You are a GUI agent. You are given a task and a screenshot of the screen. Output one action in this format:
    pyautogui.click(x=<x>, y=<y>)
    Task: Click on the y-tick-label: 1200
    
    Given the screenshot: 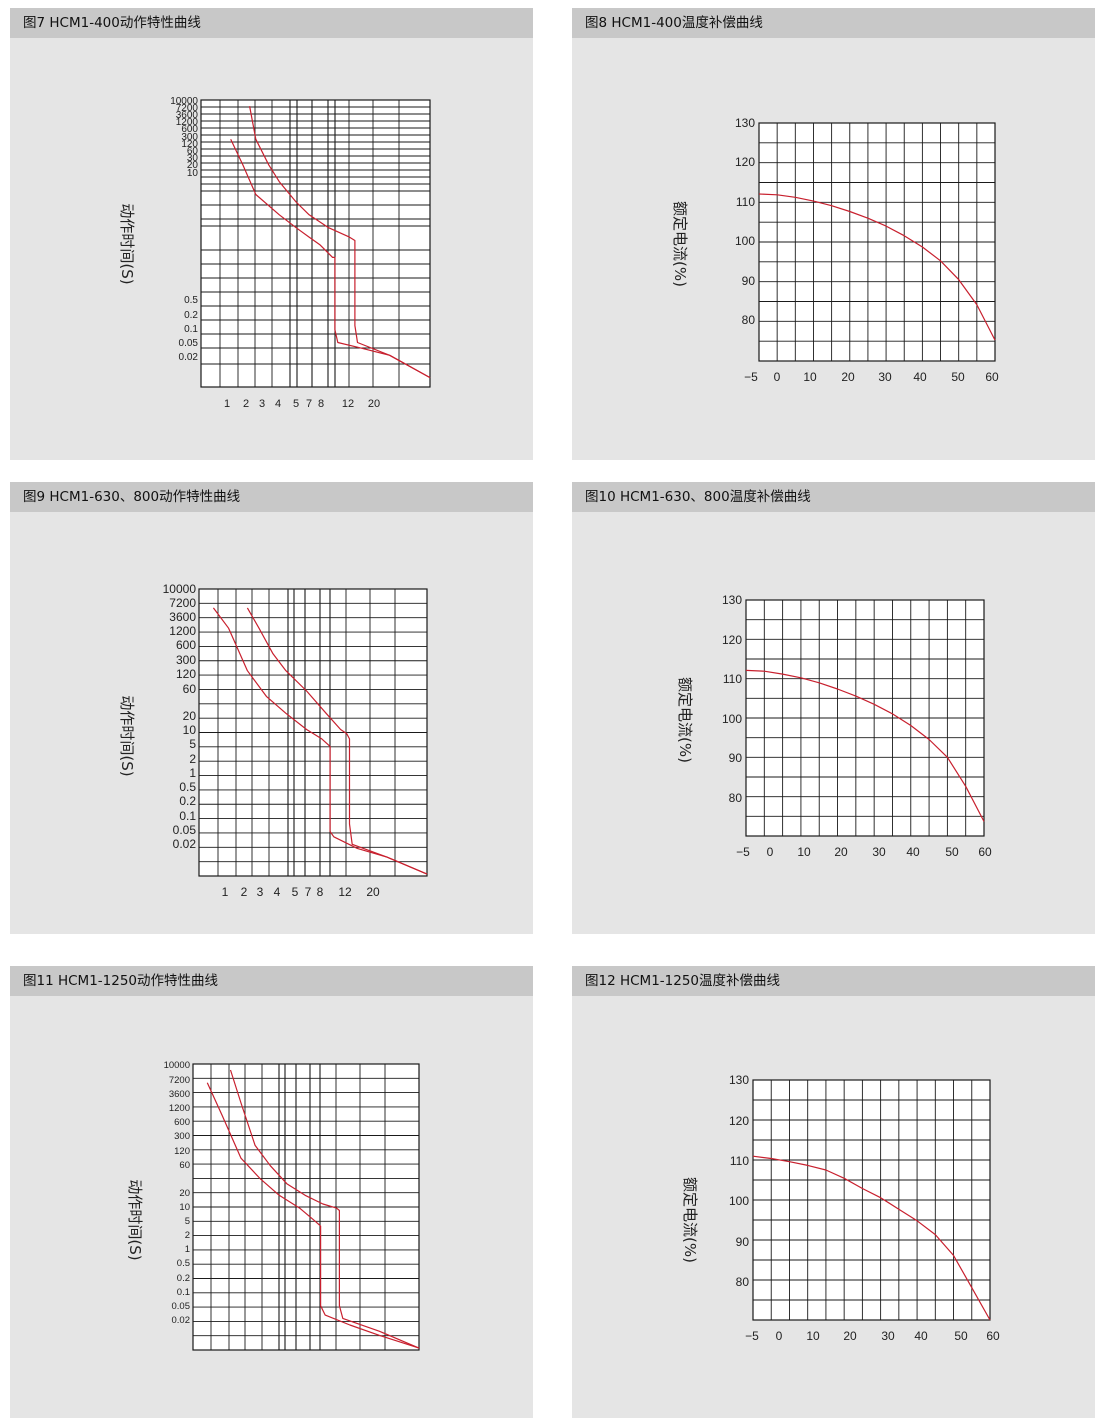 What is the action you would take?
    pyautogui.click(x=182, y=631)
    